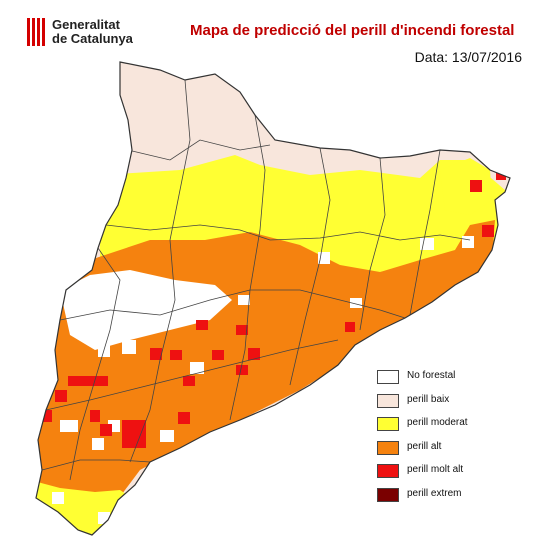 The width and height of the screenshot is (550, 549). Describe the element at coordinates (36, 32) in the screenshot. I see `senyera-icon` at that location.